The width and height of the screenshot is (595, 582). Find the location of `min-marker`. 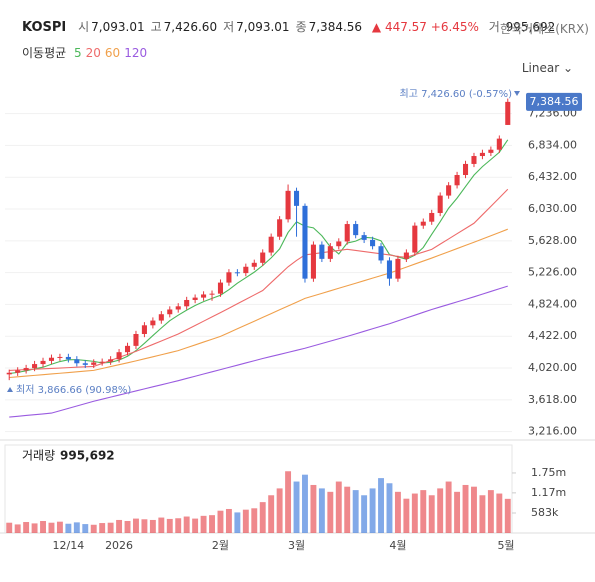

min-marker is located at coordinates (10, 389).